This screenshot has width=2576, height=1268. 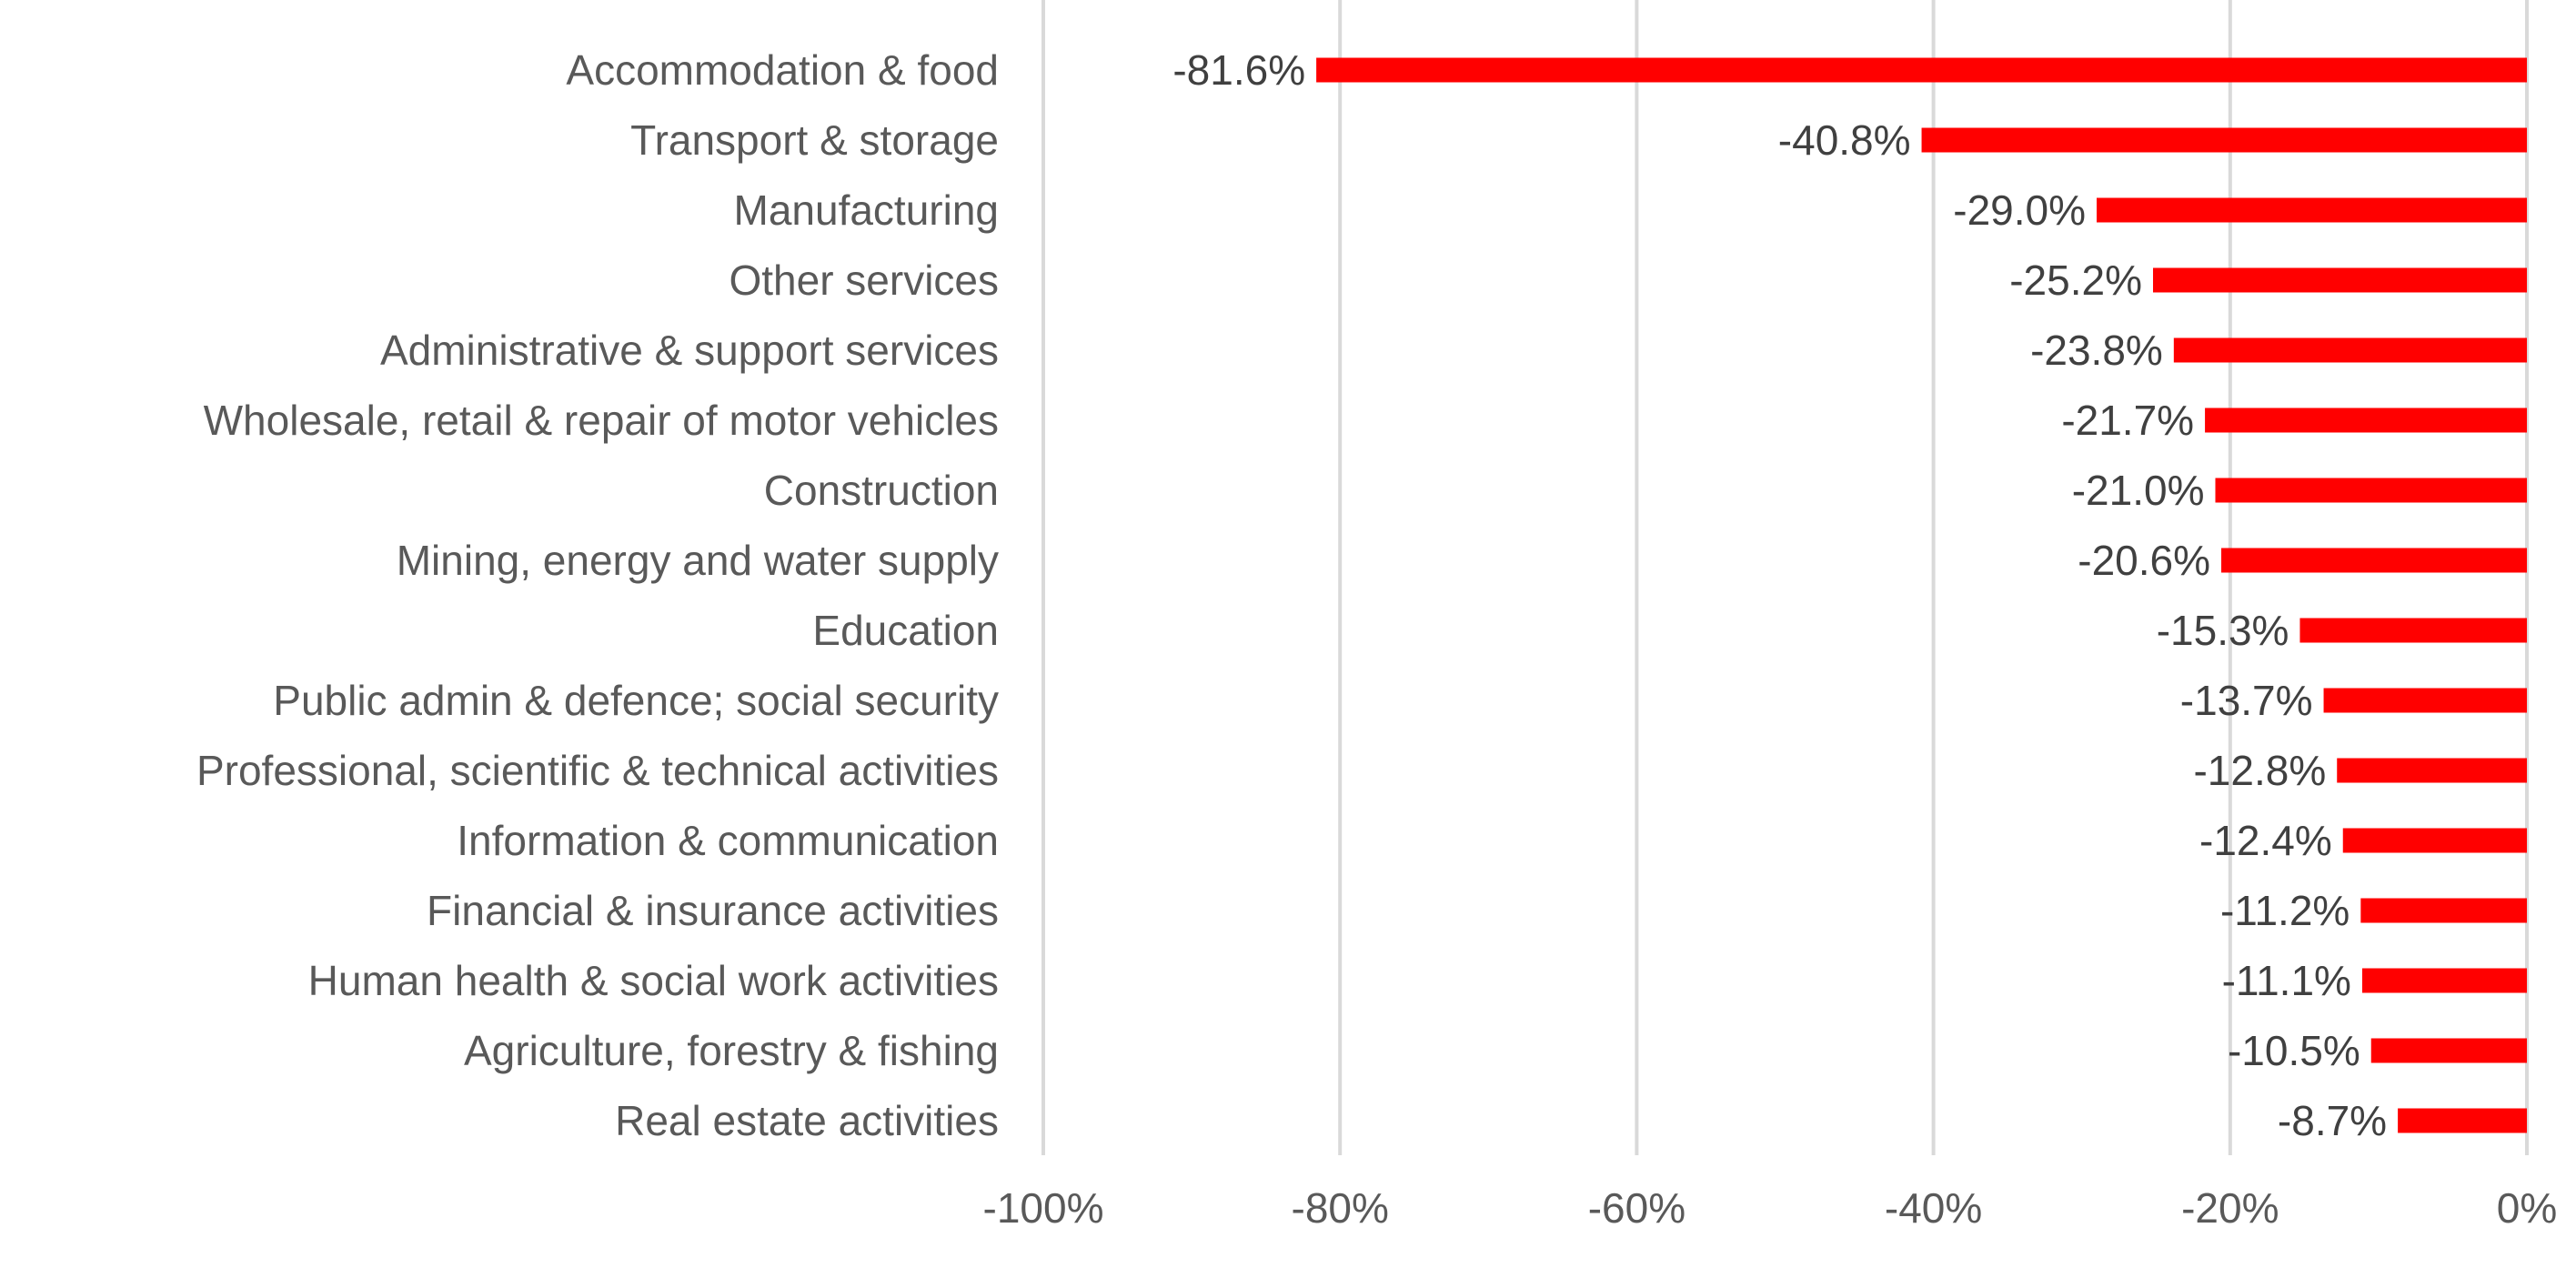 What do you see at coordinates (2294, 1050) in the screenshot?
I see `data-label: -10.5%` at bounding box center [2294, 1050].